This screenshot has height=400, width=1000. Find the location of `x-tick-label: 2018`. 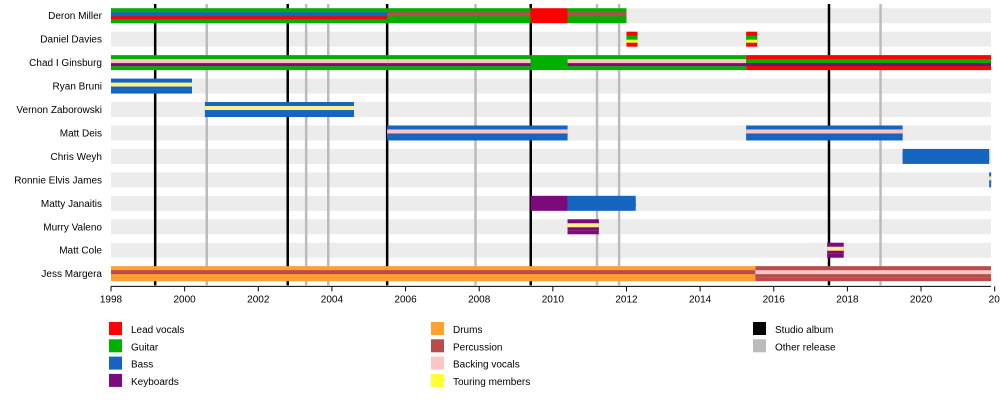

x-tick-label: 2018 is located at coordinates (847, 299).